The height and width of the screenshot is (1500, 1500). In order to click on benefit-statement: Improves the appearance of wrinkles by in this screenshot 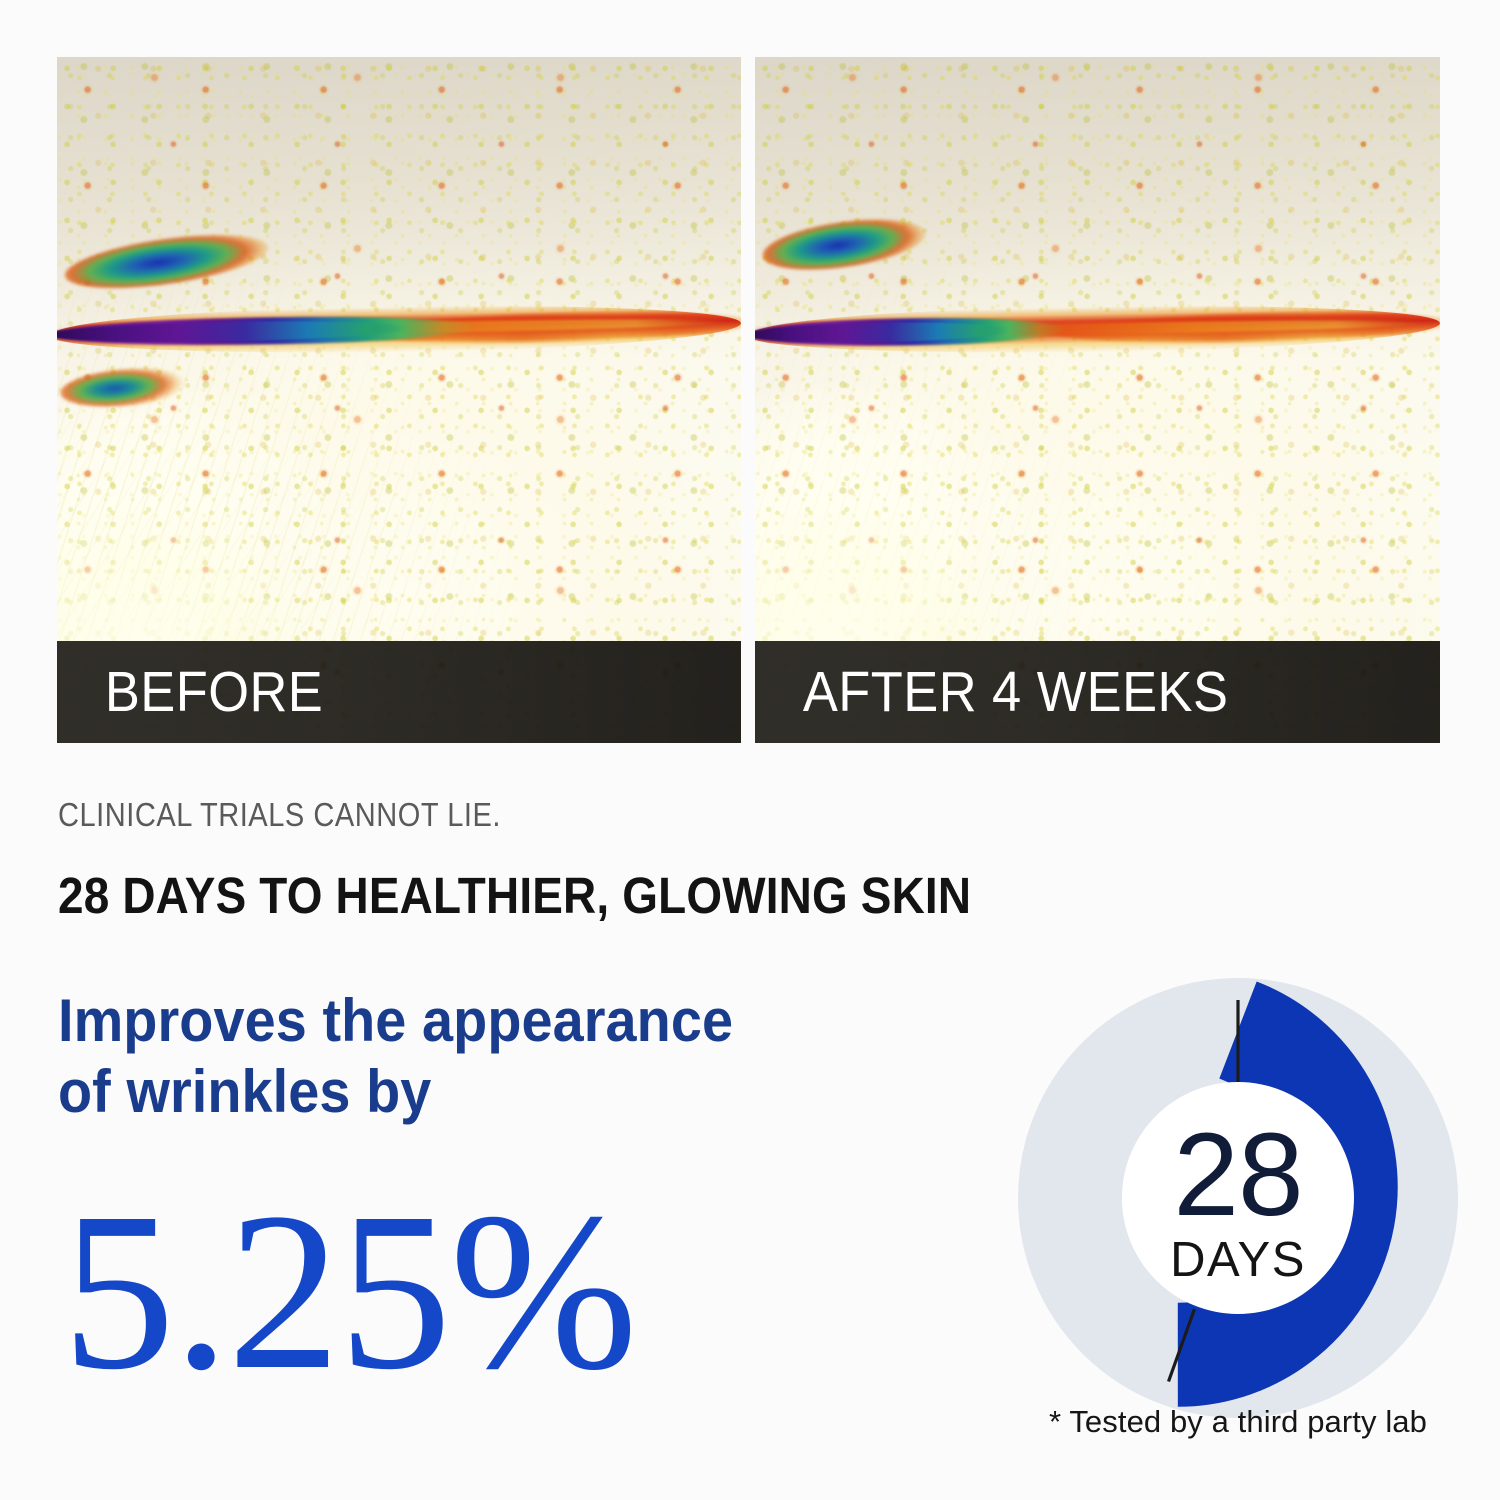, I will do `click(395, 1056)`.